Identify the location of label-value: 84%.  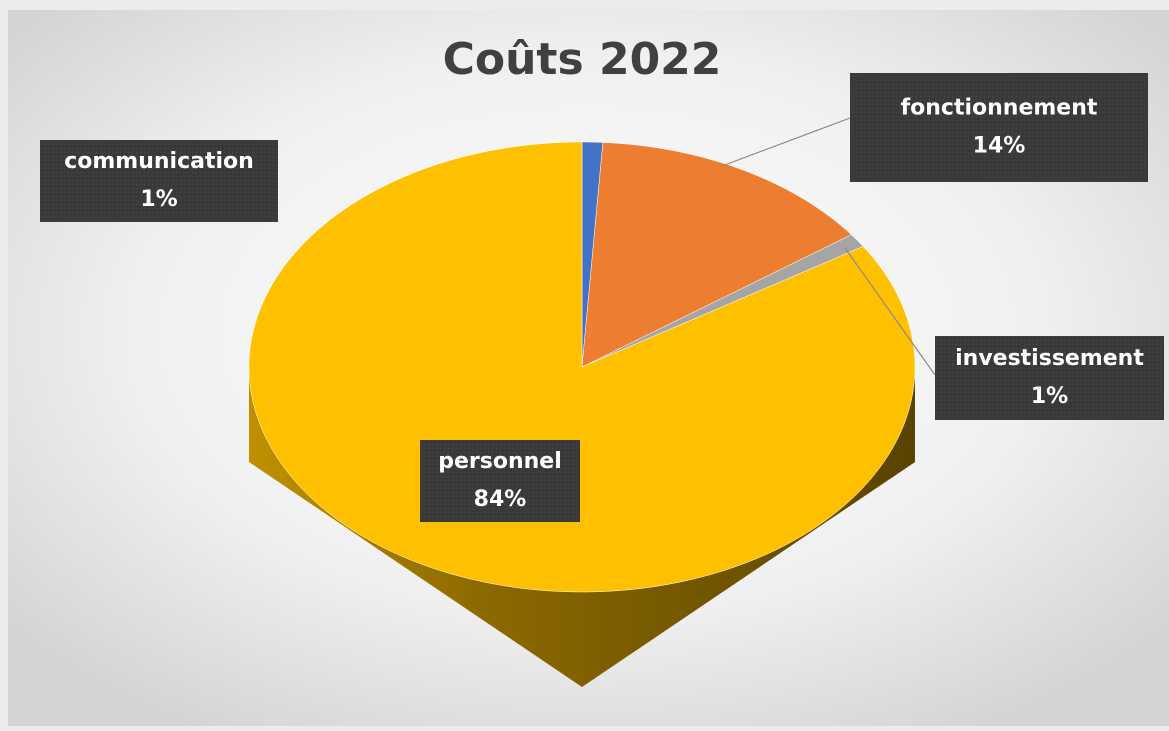
(500, 499).